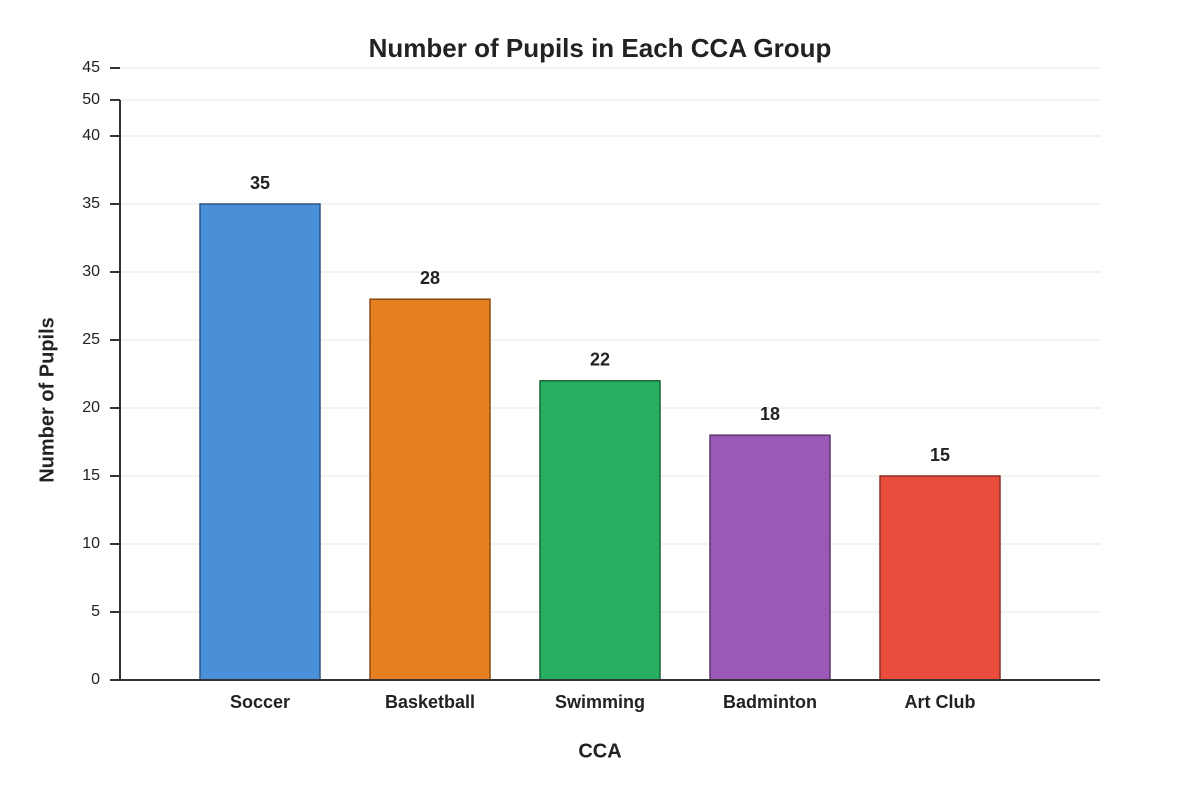 This screenshot has width=1200, height=800. What do you see at coordinates (47, 400) in the screenshot?
I see `y-axis-label: Number of Pupils` at bounding box center [47, 400].